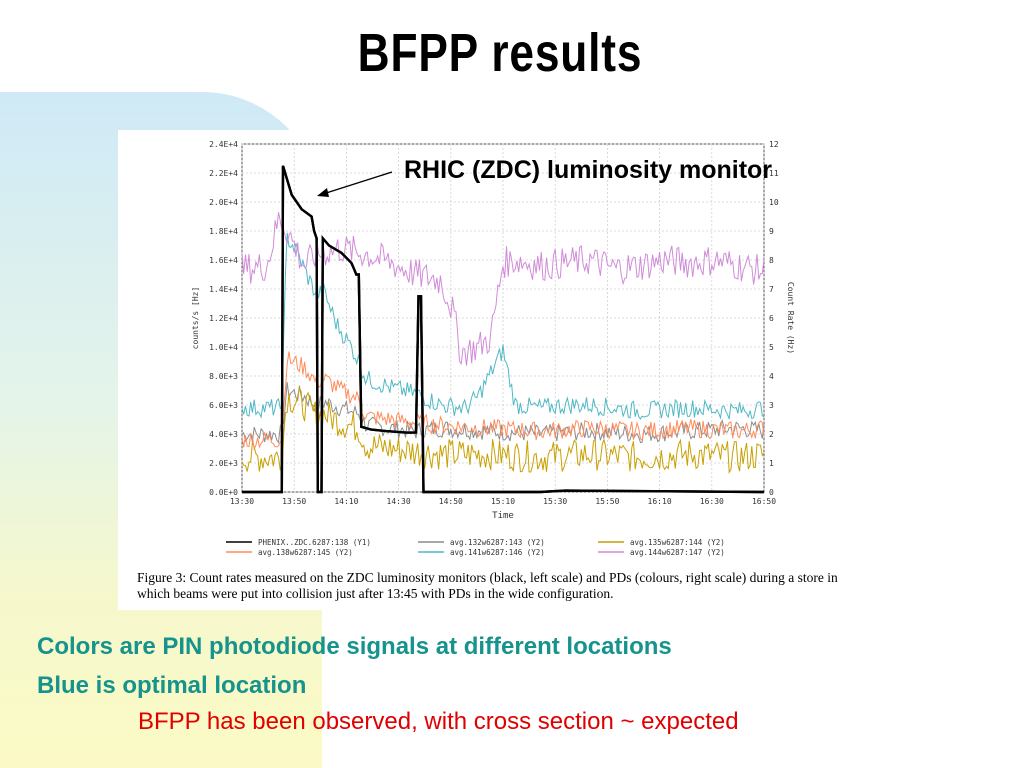 The image size is (1024, 768). What do you see at coordinates (497, 542) in the screenshot?
I see `legend-label: avg.132w6287:143 (Y2)` at bounding box center [497, 542].